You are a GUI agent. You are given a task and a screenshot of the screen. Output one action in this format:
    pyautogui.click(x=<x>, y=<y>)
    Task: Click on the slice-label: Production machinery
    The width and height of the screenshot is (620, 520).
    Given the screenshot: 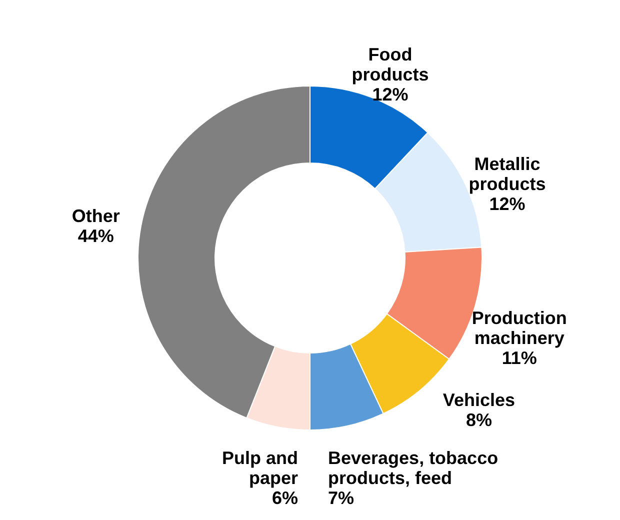 What is the action you would take?
    pyautogui.click(x=519, y=328)
    